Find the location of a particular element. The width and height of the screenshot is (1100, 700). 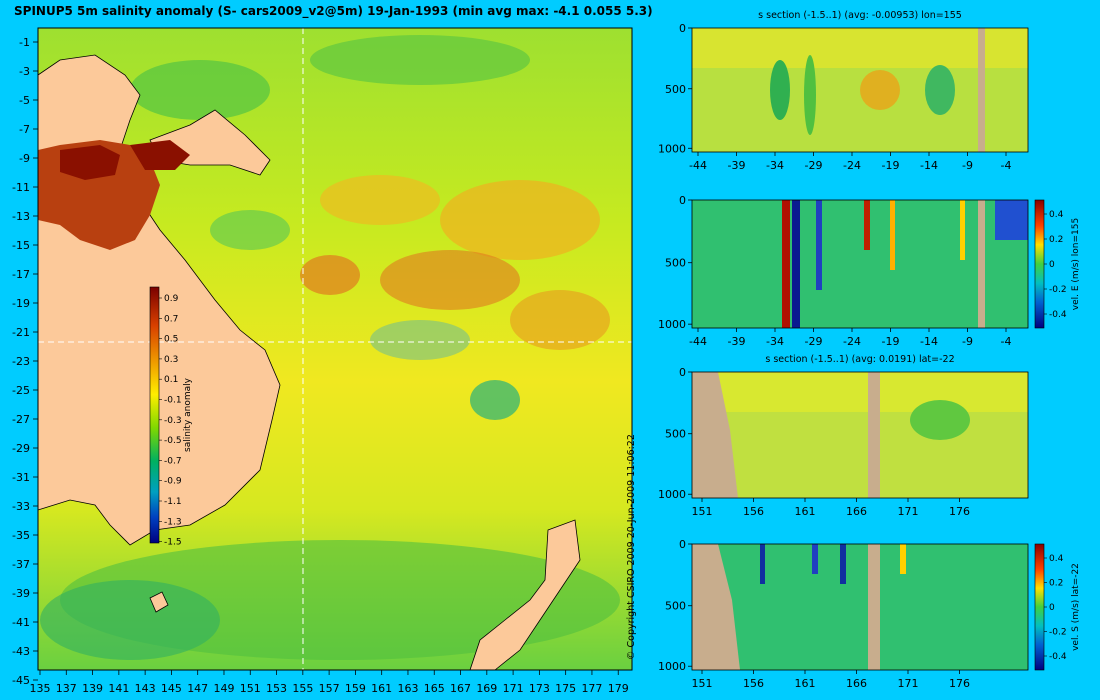

map-colorbar-tick: -0.1 is located at coordinates (173, 401).